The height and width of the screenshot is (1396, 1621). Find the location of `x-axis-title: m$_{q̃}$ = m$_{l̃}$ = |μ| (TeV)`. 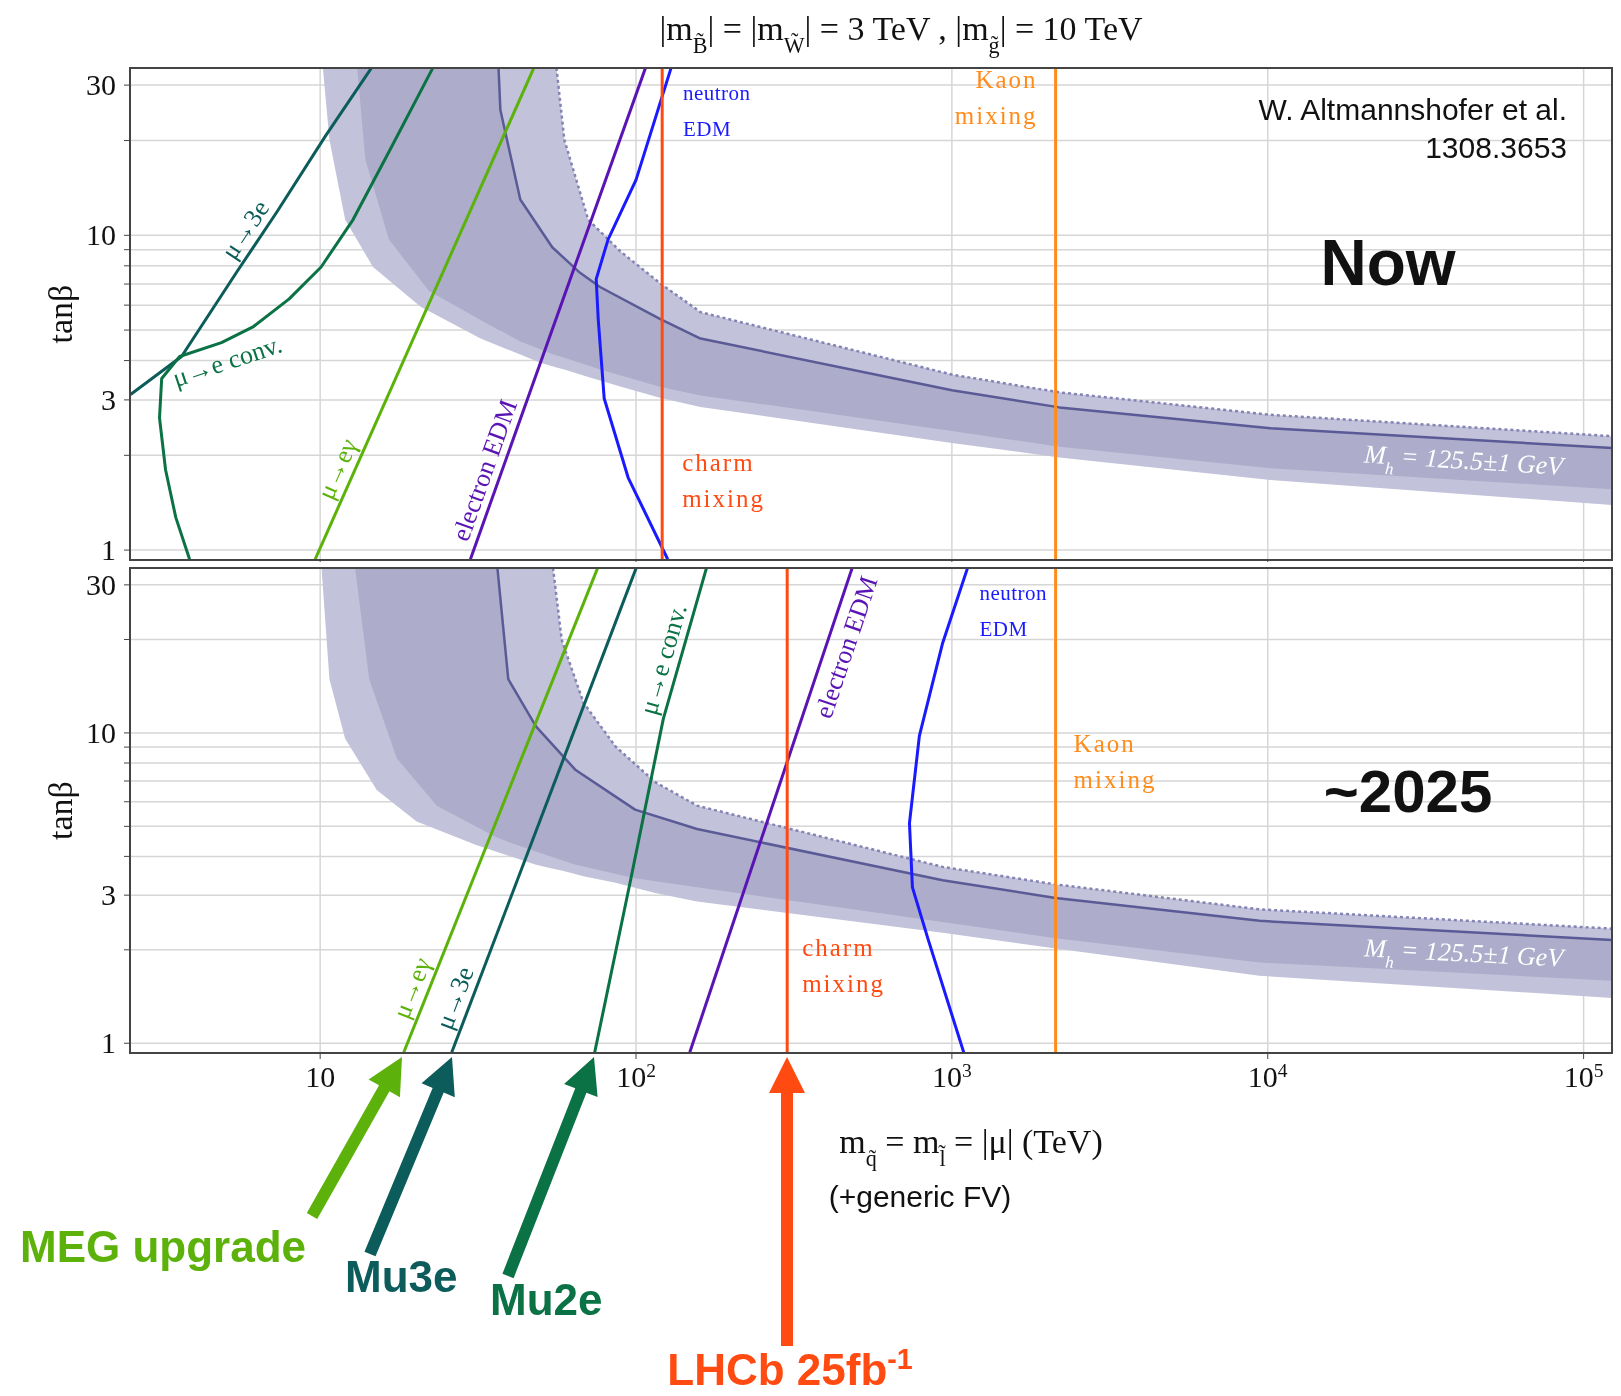

x-axis-title: m$_{q̃}$ = m$_{l̃}$ = |μ| (TeV) is located at coordinates (971, 1147).